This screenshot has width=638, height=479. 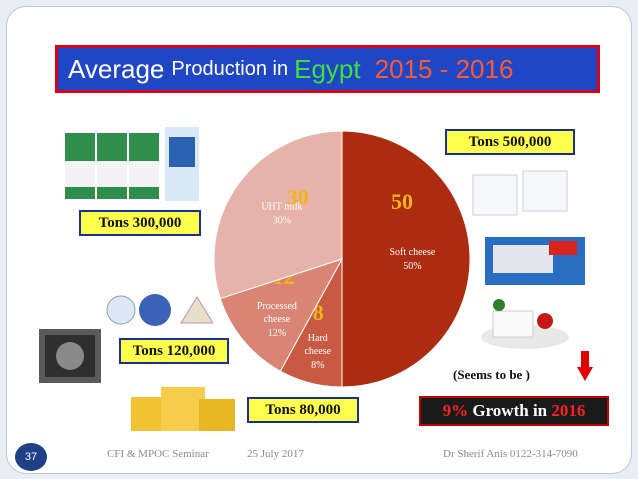 What do you see at coordinates (230, 68) in the screenshot?
I see `title-part-production: Production in` at bounding box center [230, 68].